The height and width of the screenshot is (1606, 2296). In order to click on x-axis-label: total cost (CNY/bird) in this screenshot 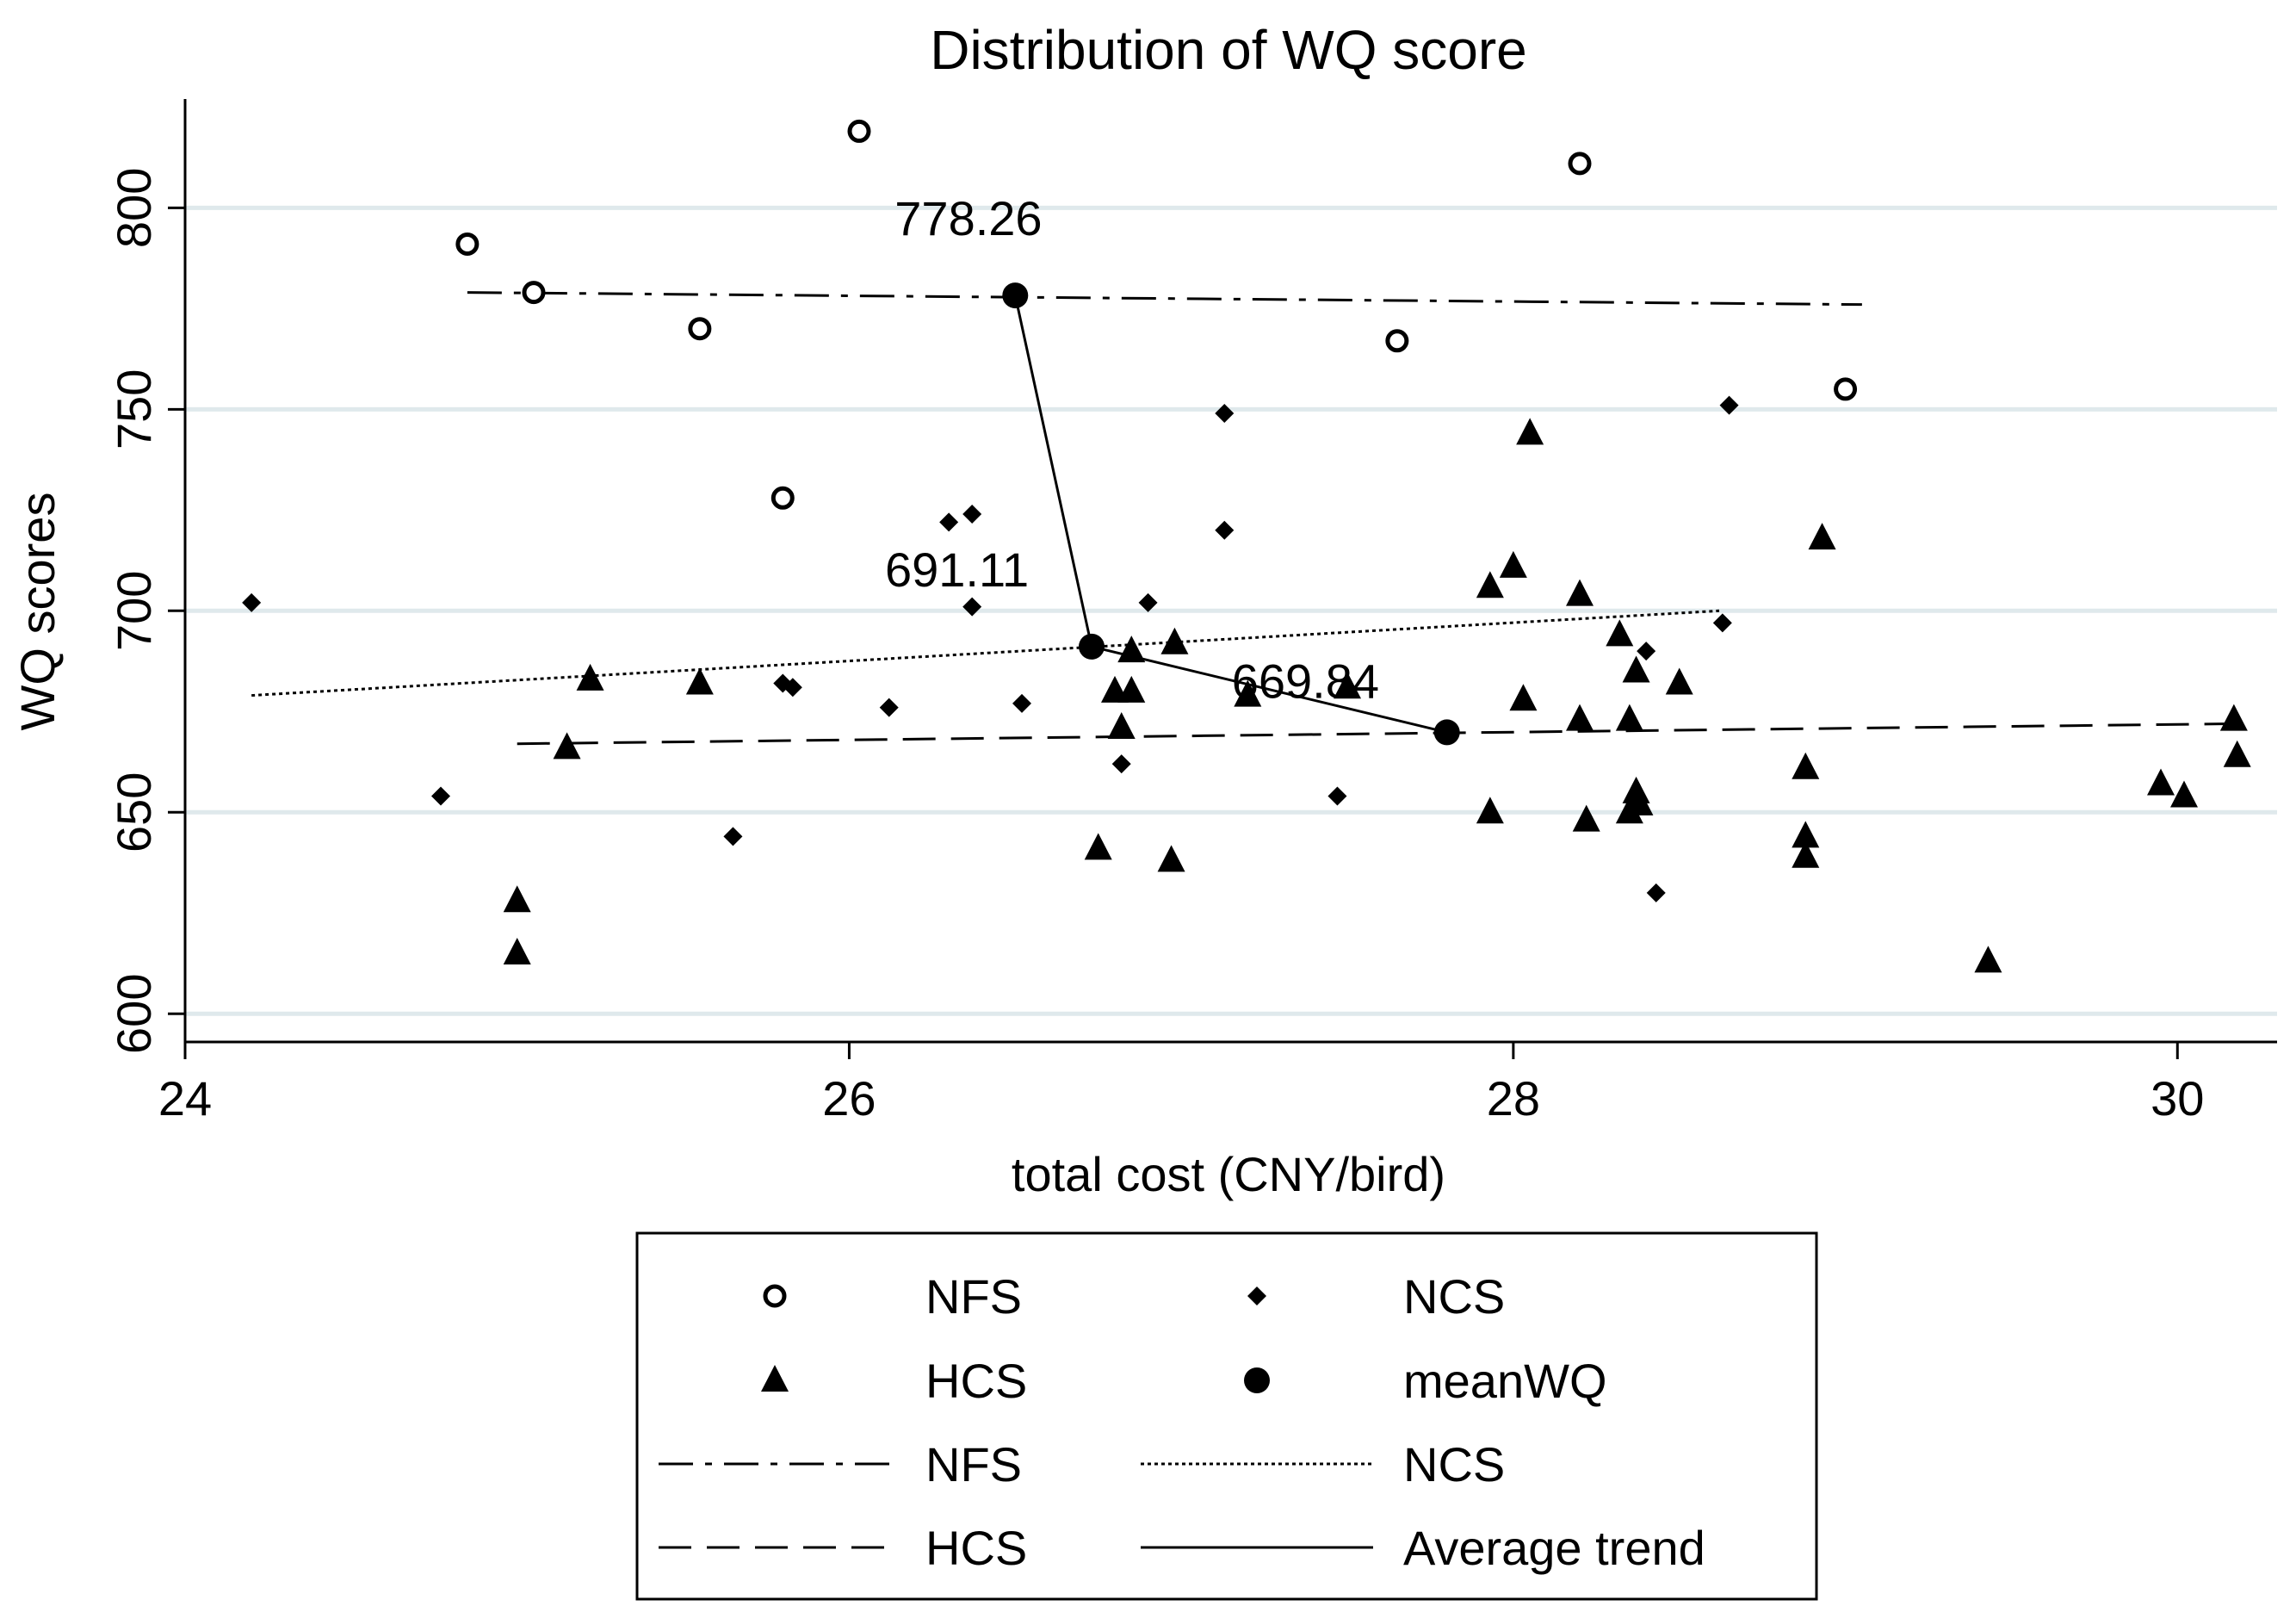, I will do `click(1228, 1174)`.